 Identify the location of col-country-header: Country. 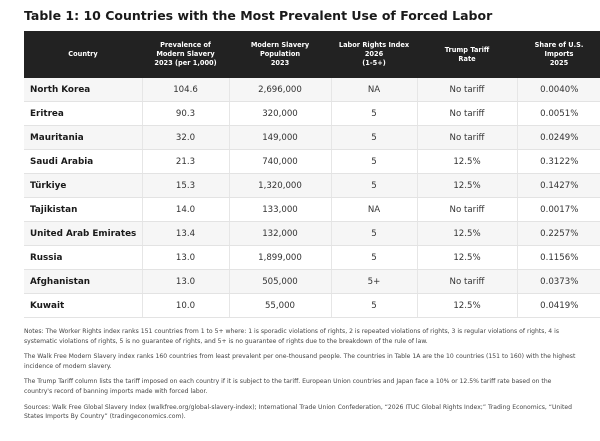
(83, 54).